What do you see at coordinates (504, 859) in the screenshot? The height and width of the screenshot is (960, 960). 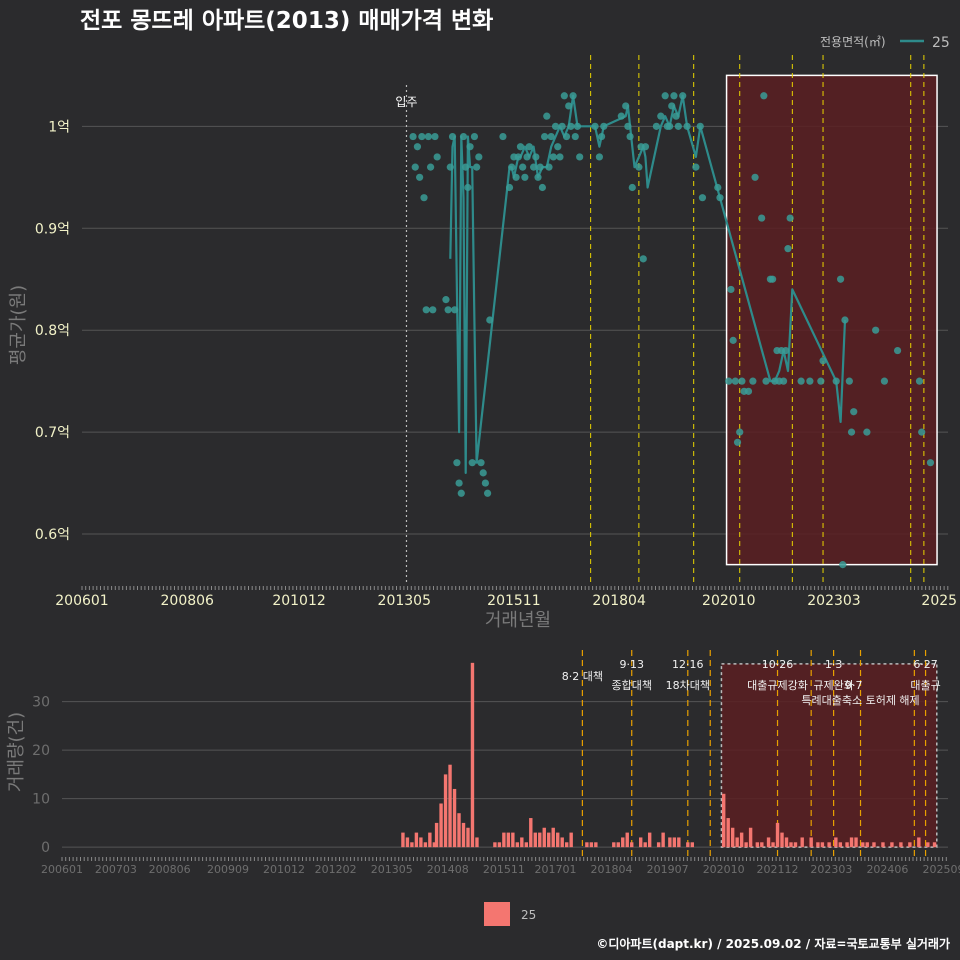 I see `bottom-minor-ticks` at bounding box center [504, 859].